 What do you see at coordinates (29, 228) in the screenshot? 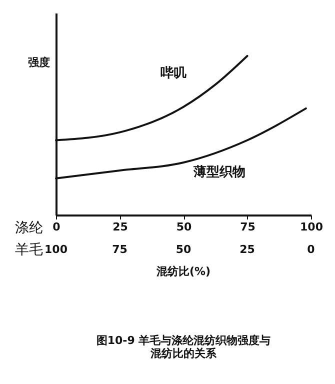
I see `text: 涤纶` at bounding box center [29, 228].